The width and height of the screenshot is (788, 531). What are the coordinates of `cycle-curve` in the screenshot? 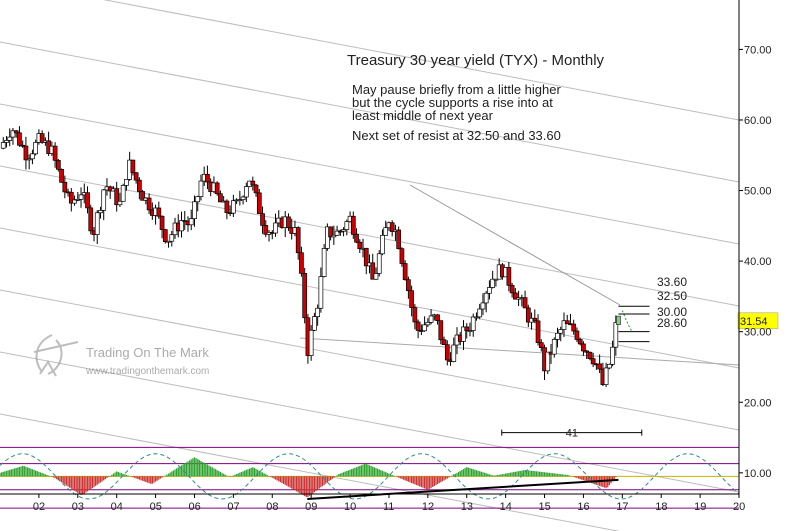 It's located at (370, 476).